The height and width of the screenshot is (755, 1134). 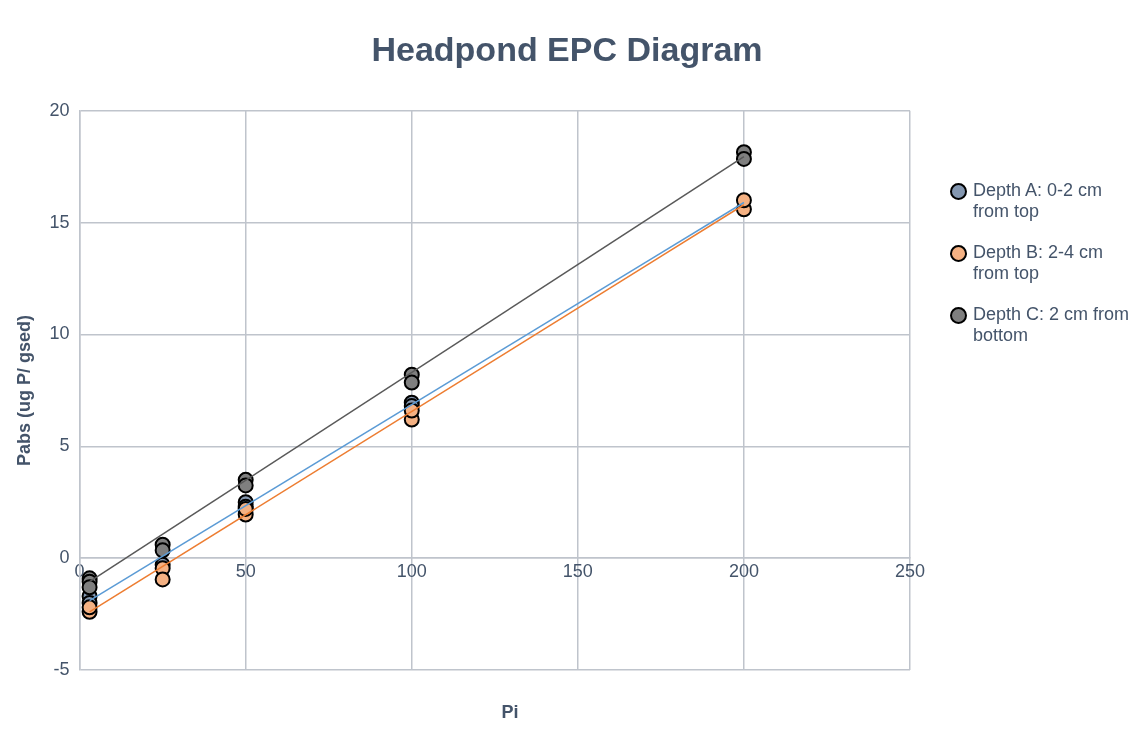 I want to click on y-tick-label: 0, so click(x=64, y=557).